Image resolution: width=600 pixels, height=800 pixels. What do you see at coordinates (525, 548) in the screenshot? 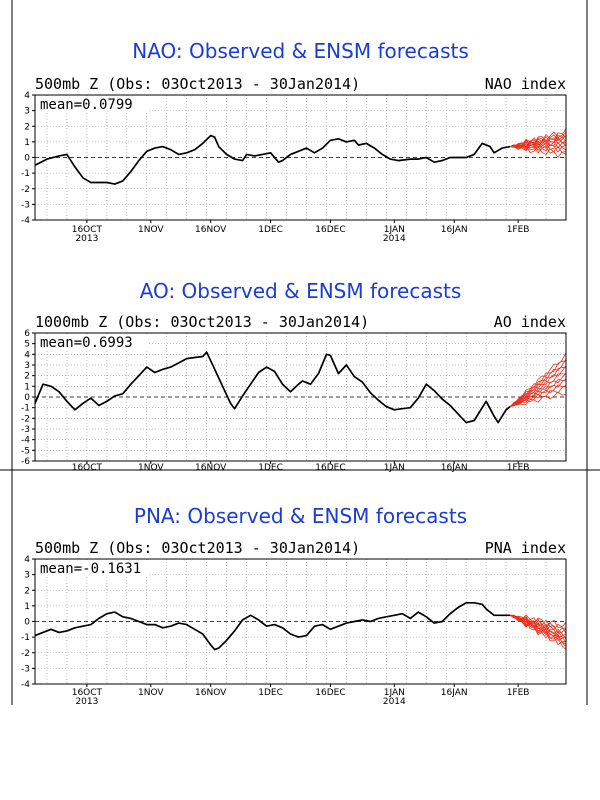
I see `index-label: PNA index` at bounding box center [525, 548].